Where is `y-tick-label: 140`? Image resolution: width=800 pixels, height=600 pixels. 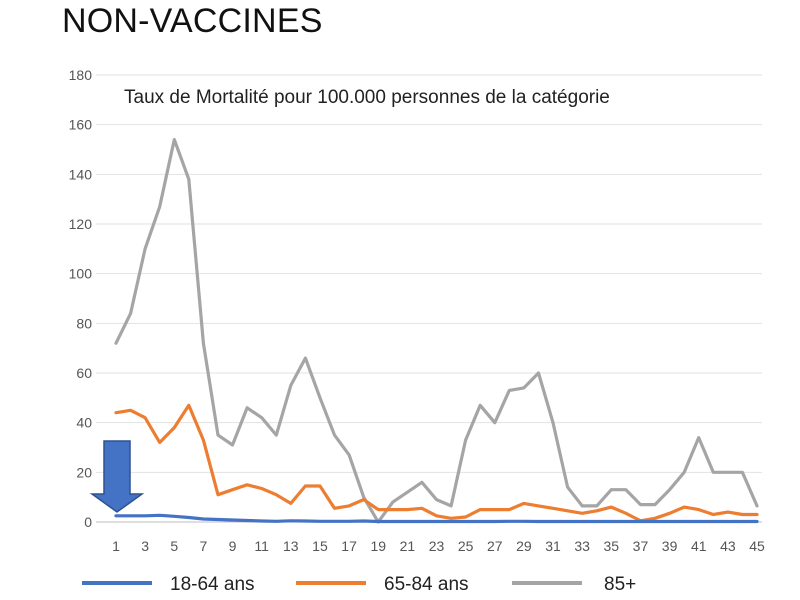
y-tick-label: 140 is located at coordinates (81, 174).